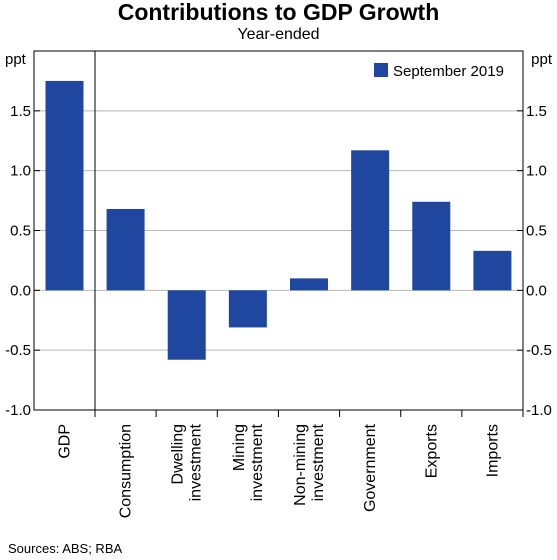 The width and height of the screenshot is (557, 560). I want to click on x-category-label: Mining, so click(239, 447).